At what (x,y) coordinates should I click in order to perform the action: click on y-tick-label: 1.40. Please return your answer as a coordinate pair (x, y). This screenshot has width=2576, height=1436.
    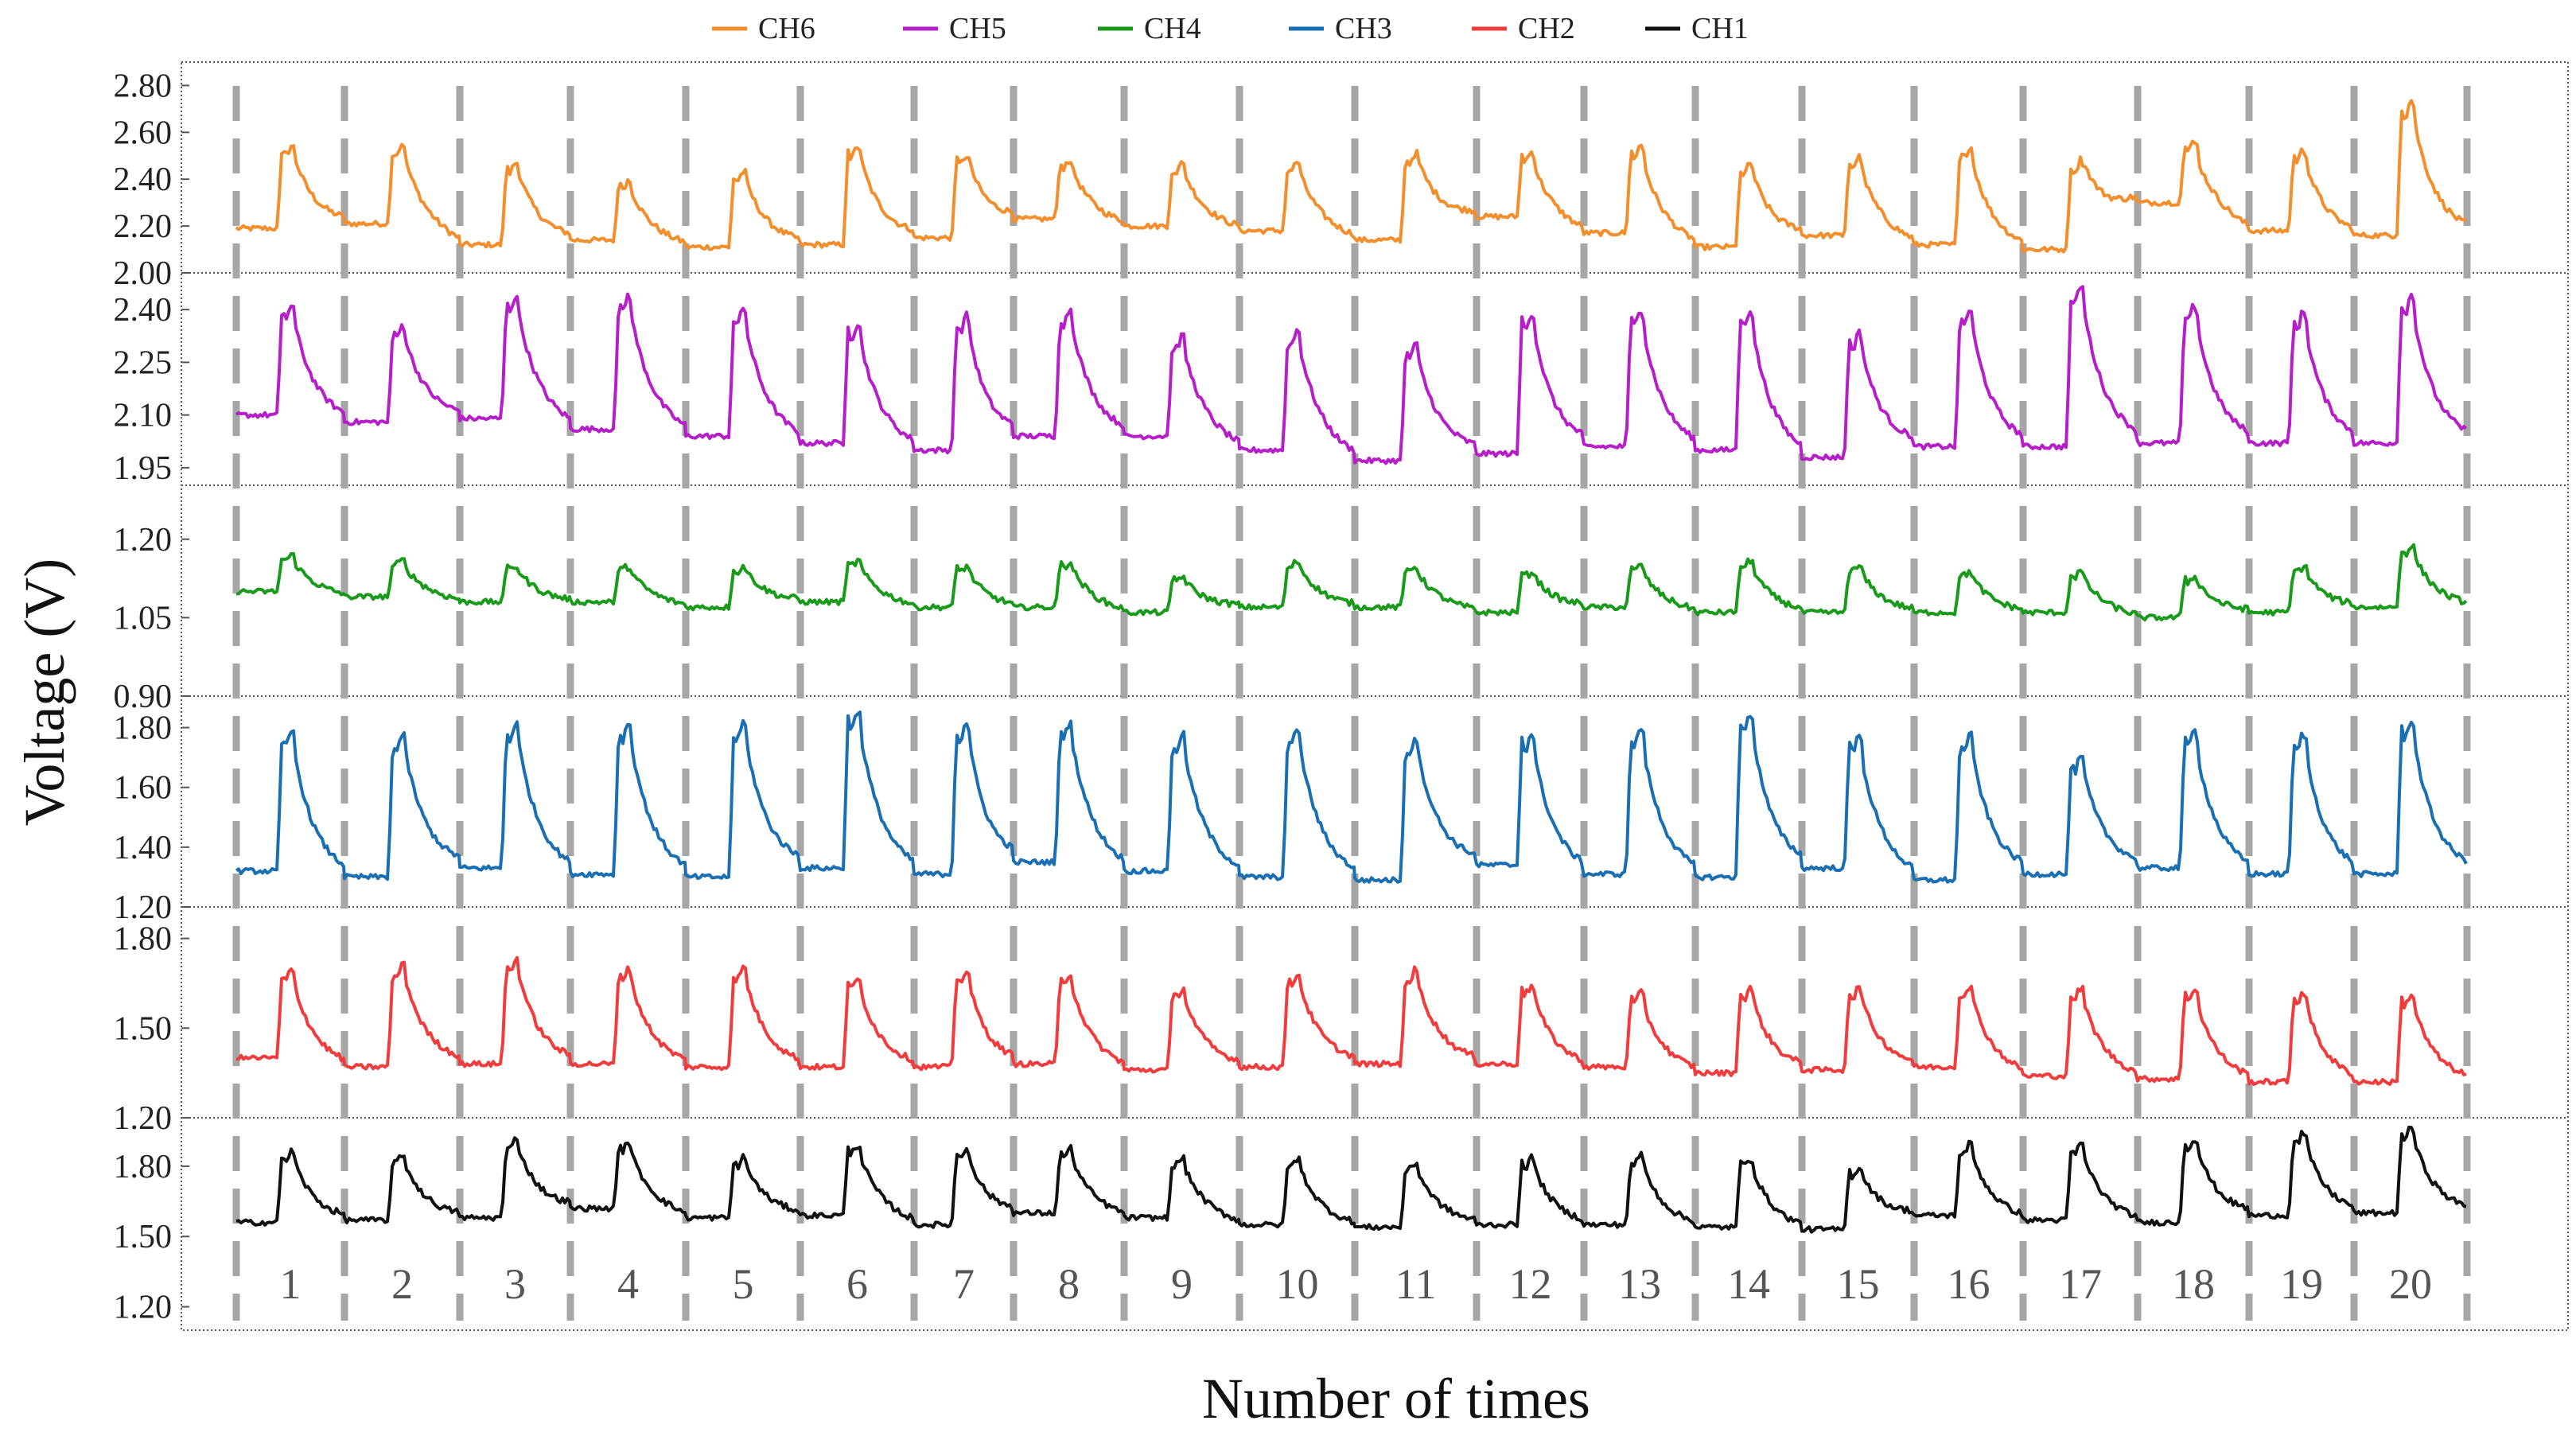
    Looking at the image, I should click on (144, 848).